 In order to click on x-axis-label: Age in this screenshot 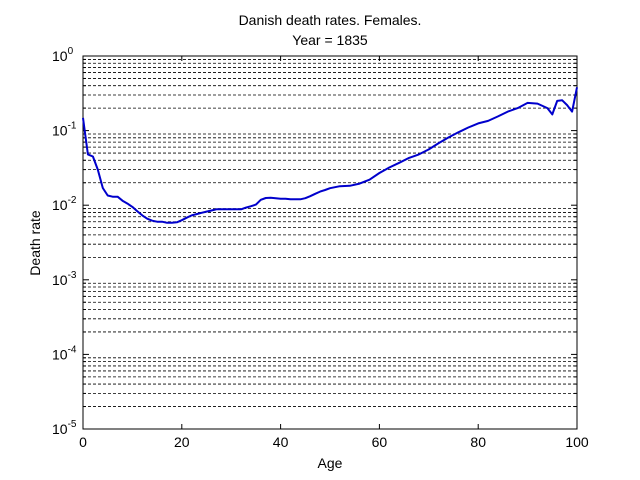, I will do `click(330, 463)`.